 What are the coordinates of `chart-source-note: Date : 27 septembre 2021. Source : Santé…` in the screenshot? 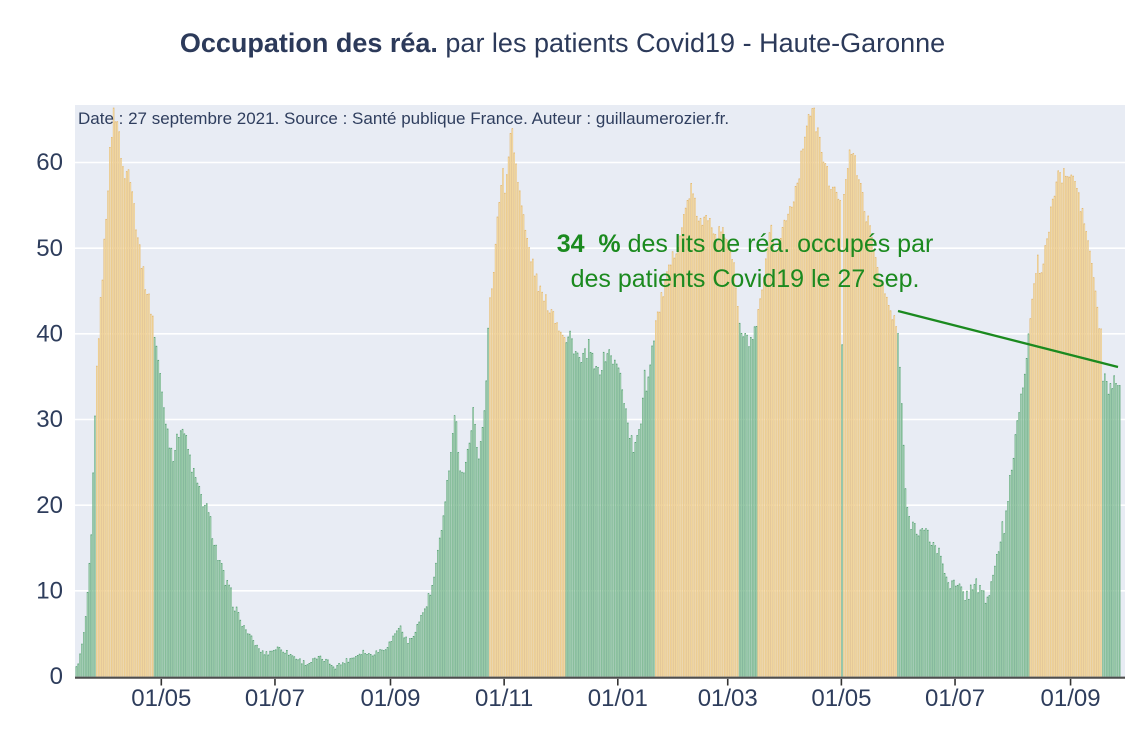 It's located at (404, 118).